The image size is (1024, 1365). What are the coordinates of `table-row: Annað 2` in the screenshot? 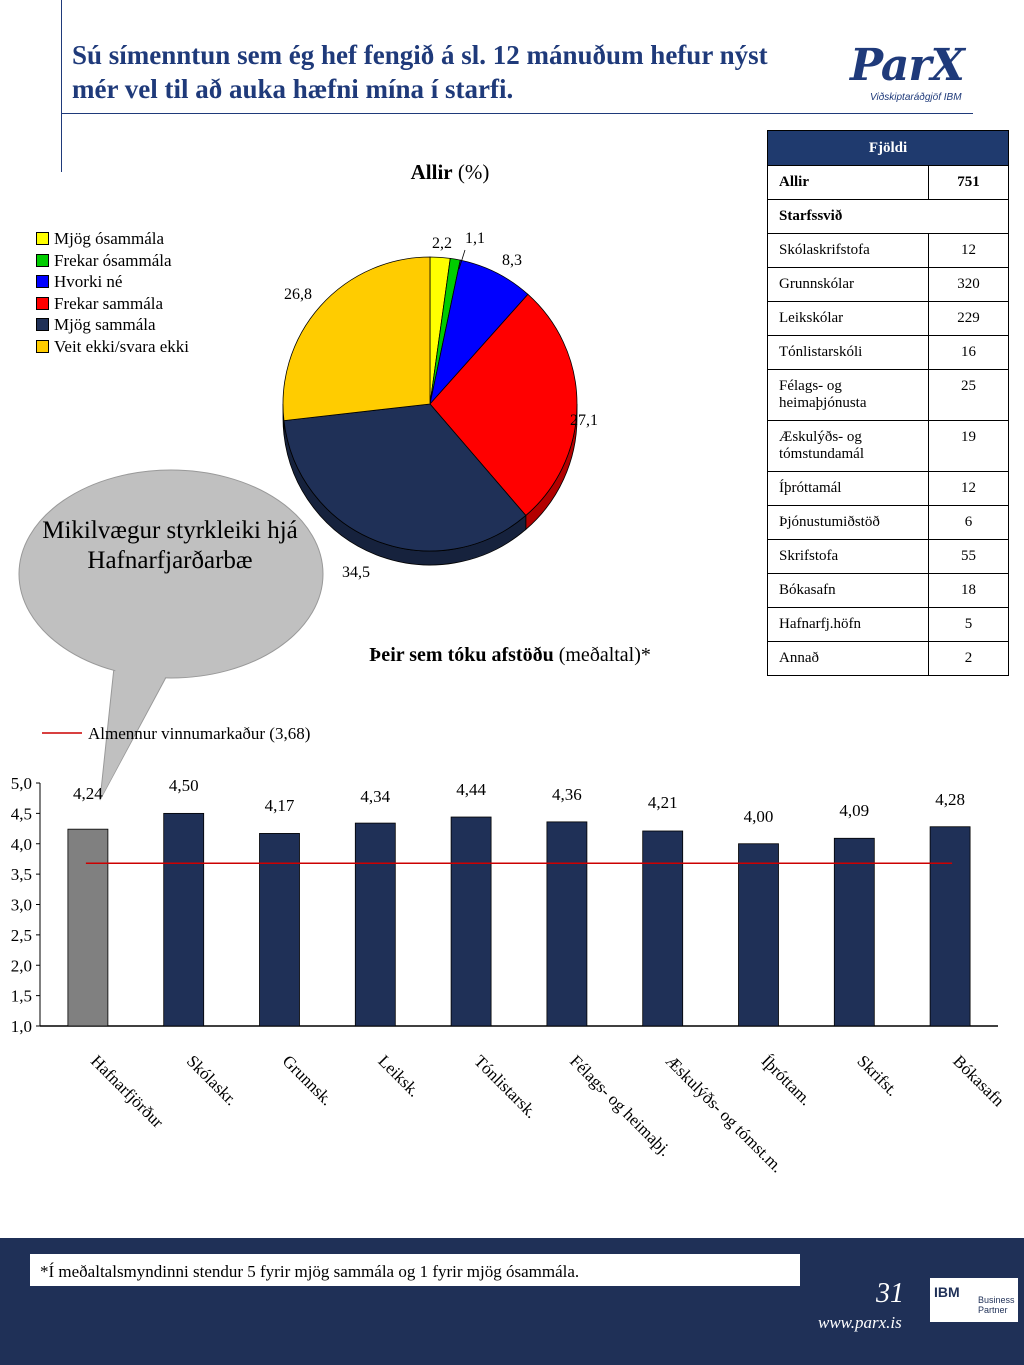 It's located at (888, 658).